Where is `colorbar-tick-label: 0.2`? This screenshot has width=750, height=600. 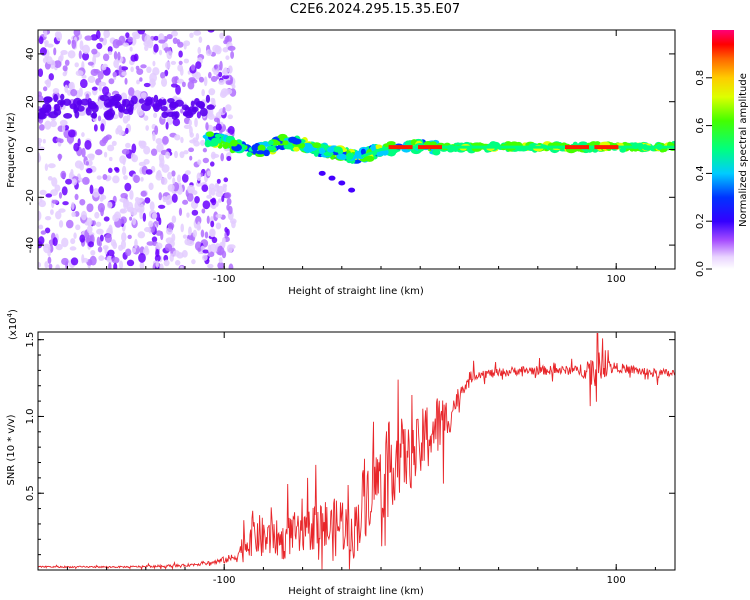
colorbar-tick-label: 0.2 is located at coordinates (700, 221).